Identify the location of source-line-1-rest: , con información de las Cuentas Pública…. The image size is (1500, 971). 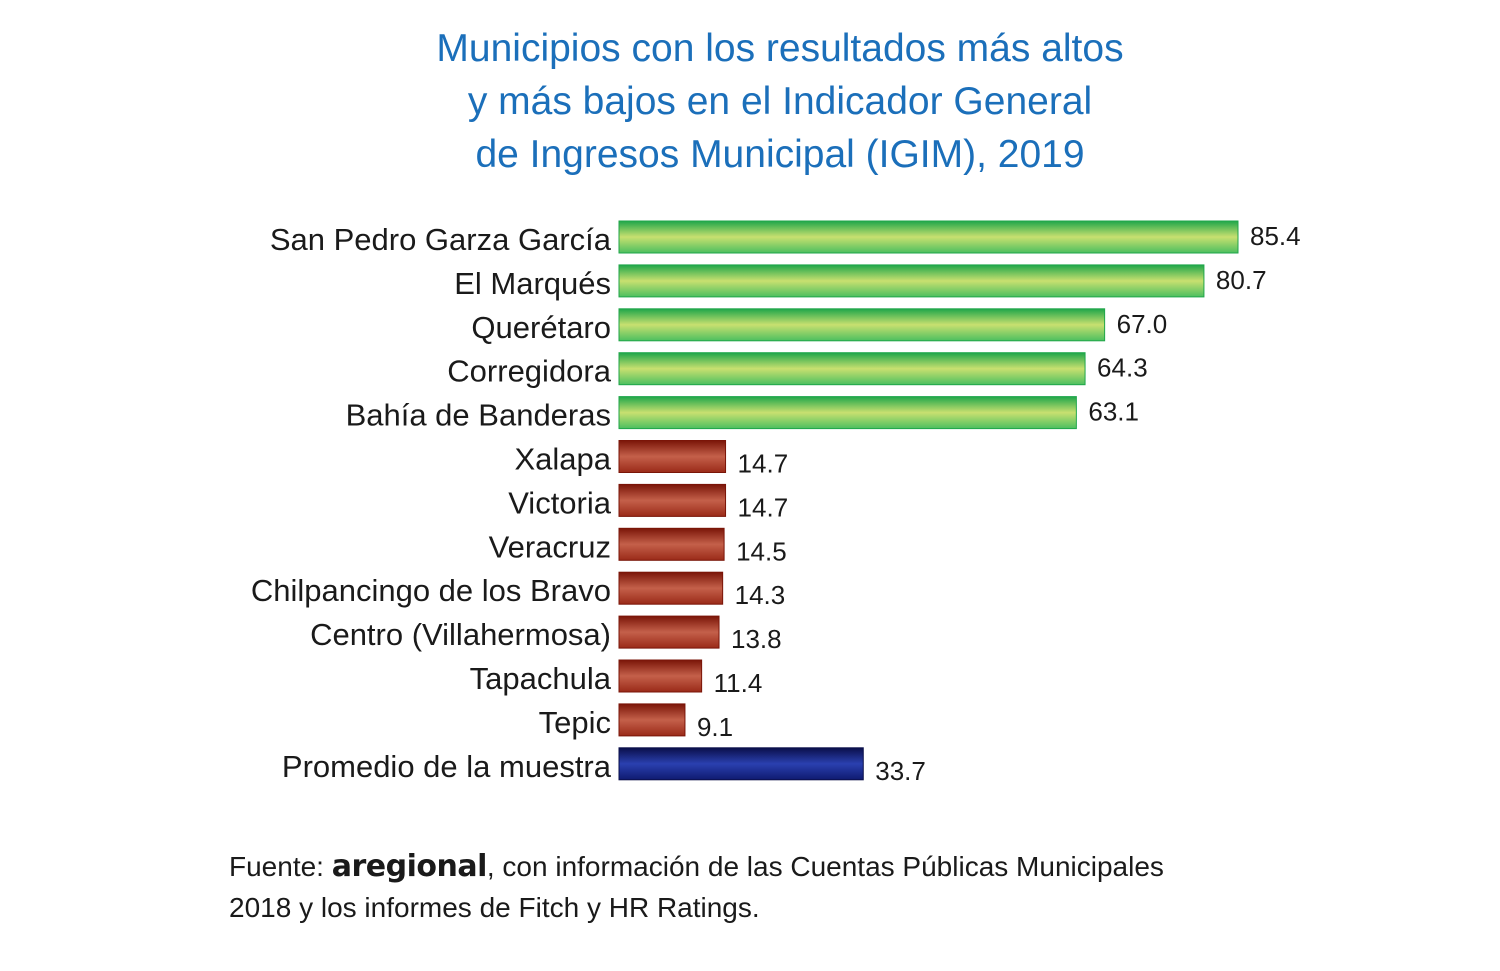
(825, 866).